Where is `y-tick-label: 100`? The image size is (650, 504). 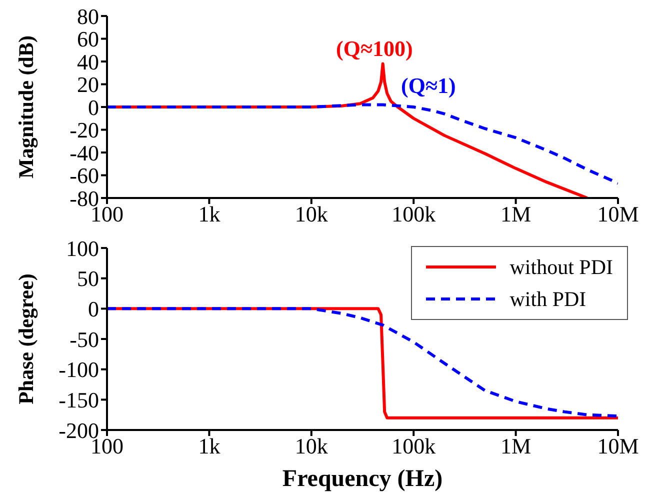
y-tick-label: 100 is located at coordinates (82, 248).